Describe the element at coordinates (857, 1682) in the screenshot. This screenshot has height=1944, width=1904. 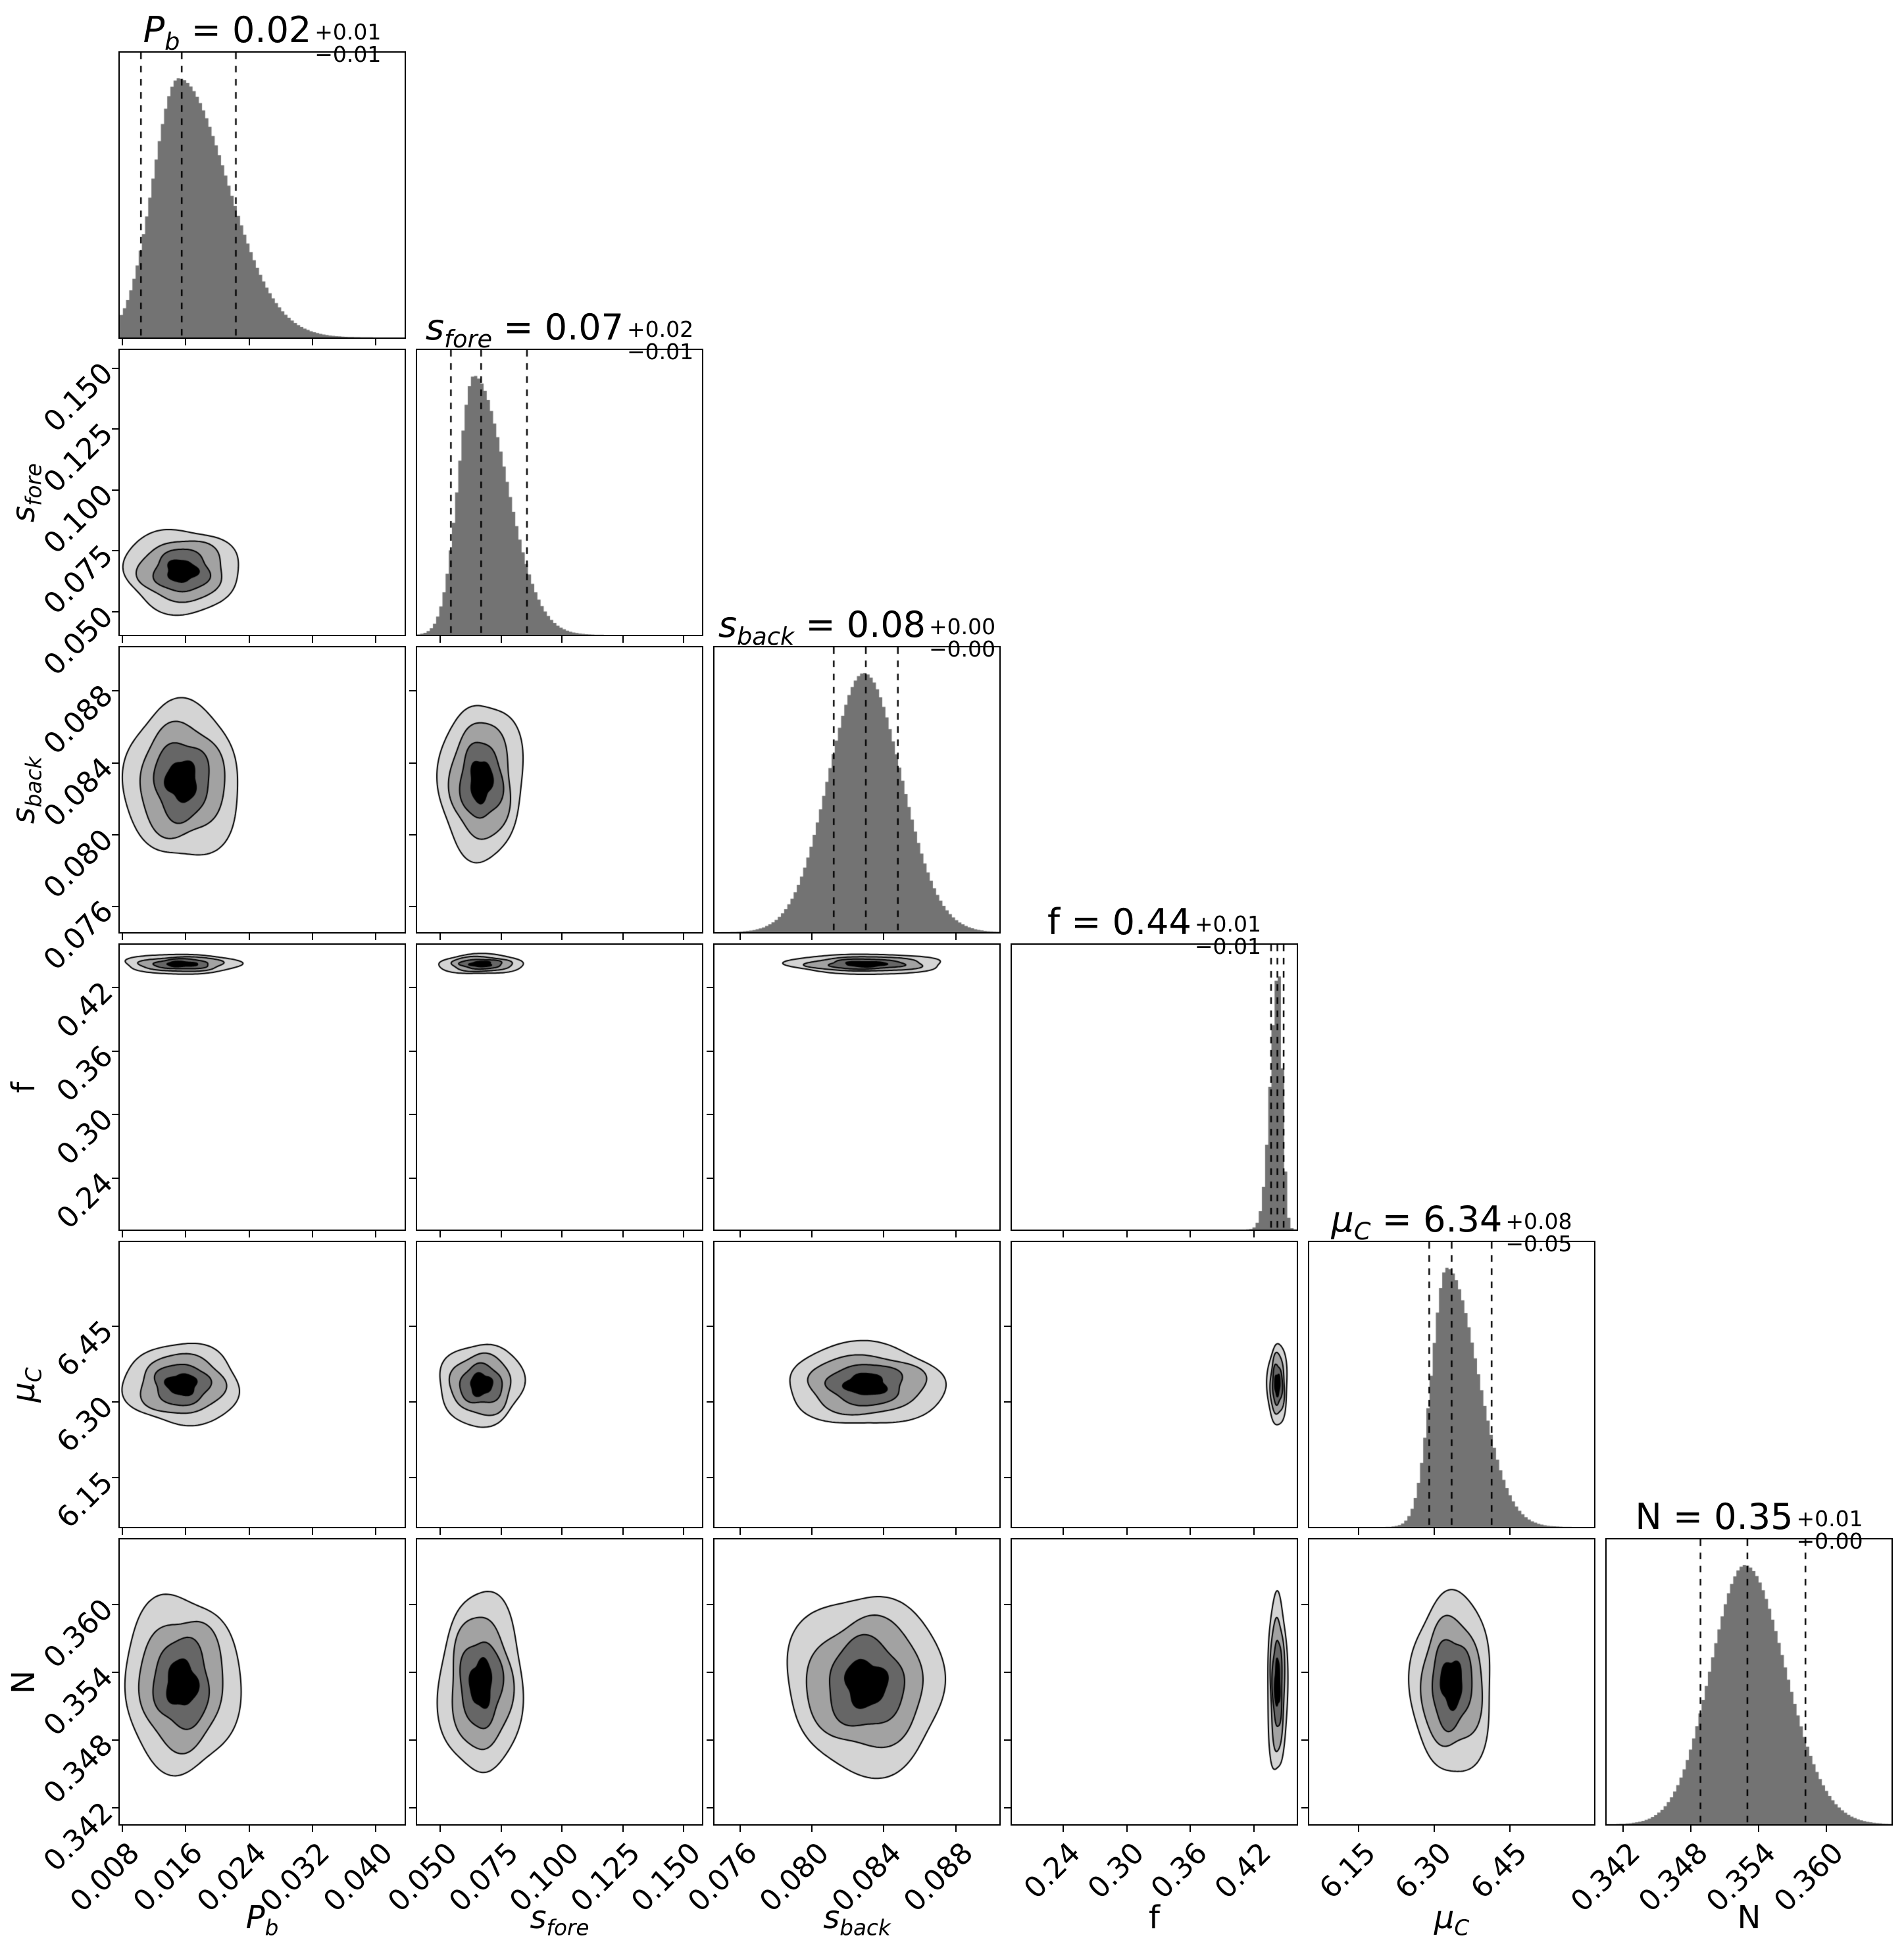
I see `contour-panel-n-vs-sback` at that location.